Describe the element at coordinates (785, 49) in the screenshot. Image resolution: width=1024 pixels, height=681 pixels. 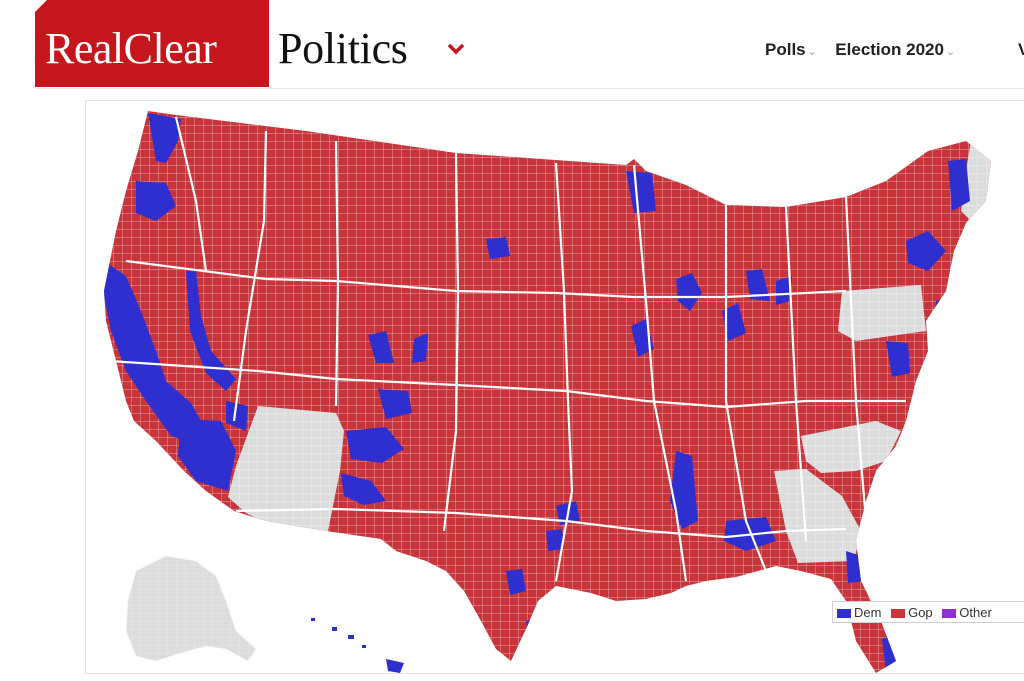
I see `nav-polls-label: Polls` at that location.